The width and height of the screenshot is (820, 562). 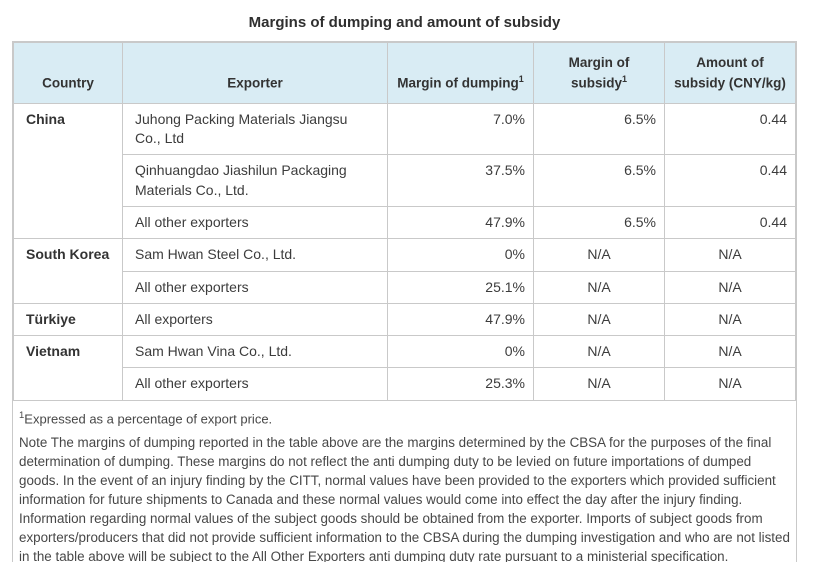 I want to click on table-row: Vietnam Sam Hwan Vina Co., Ltd. 0% N/A N/A, so click(x=404, y=368).